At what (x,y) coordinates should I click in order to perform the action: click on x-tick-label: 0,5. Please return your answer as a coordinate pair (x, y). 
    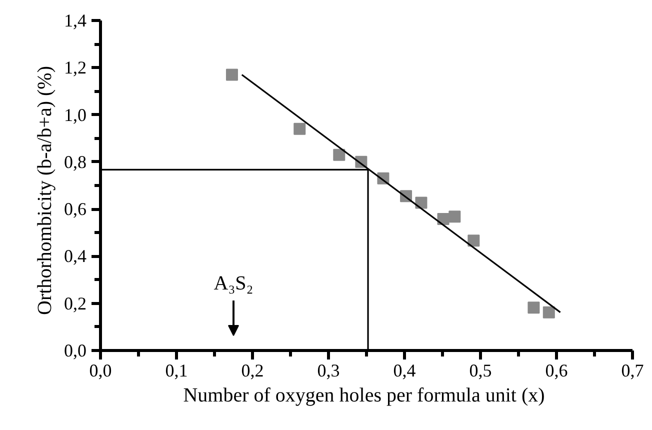
    Looking at the image, I should click on (480, 370).